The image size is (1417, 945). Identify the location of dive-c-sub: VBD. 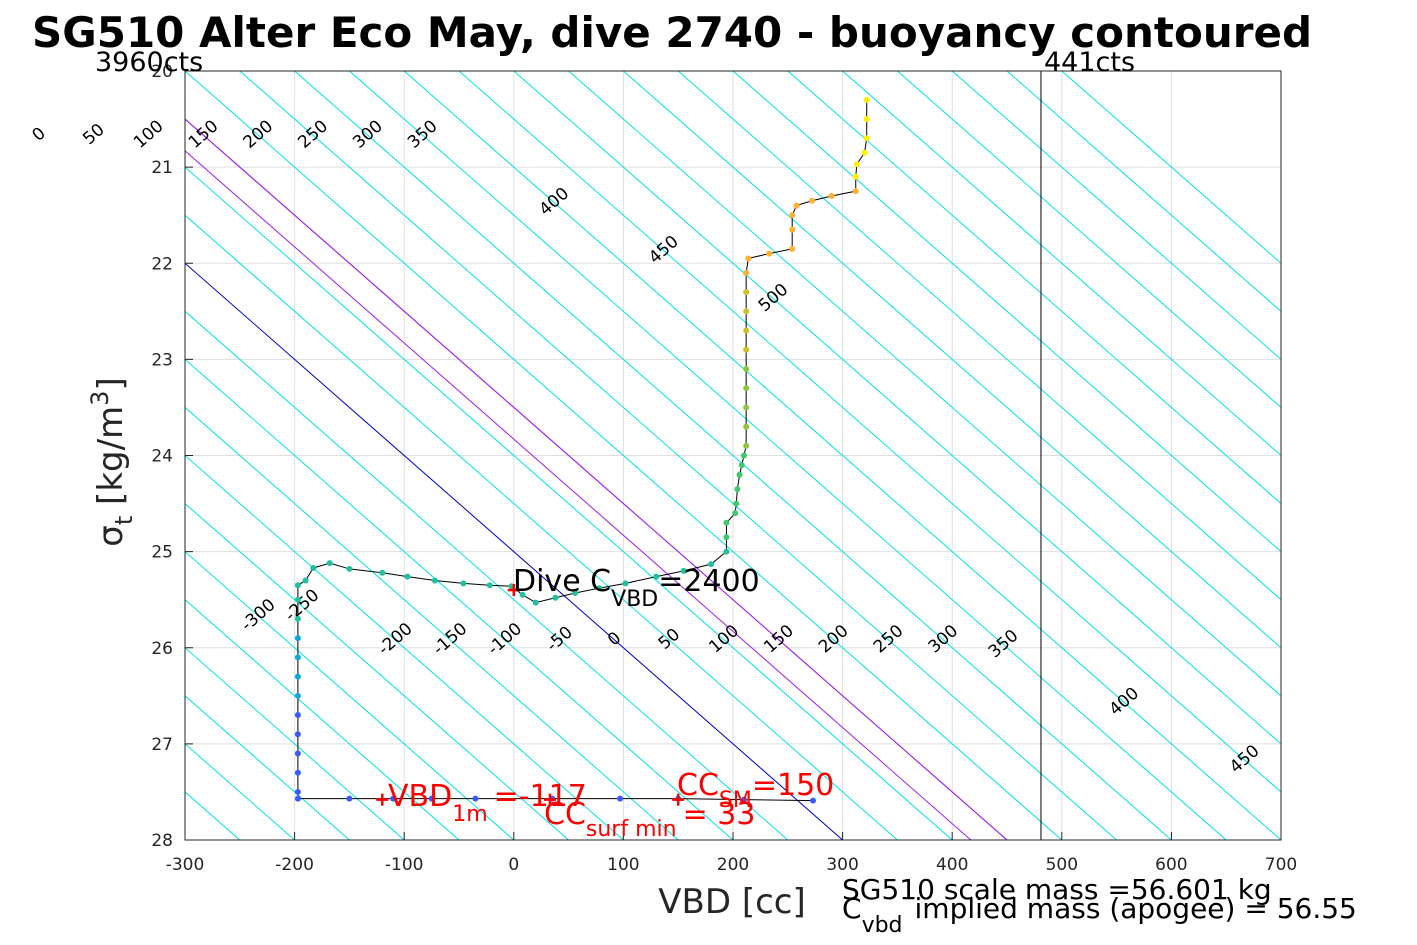
(634, 599).